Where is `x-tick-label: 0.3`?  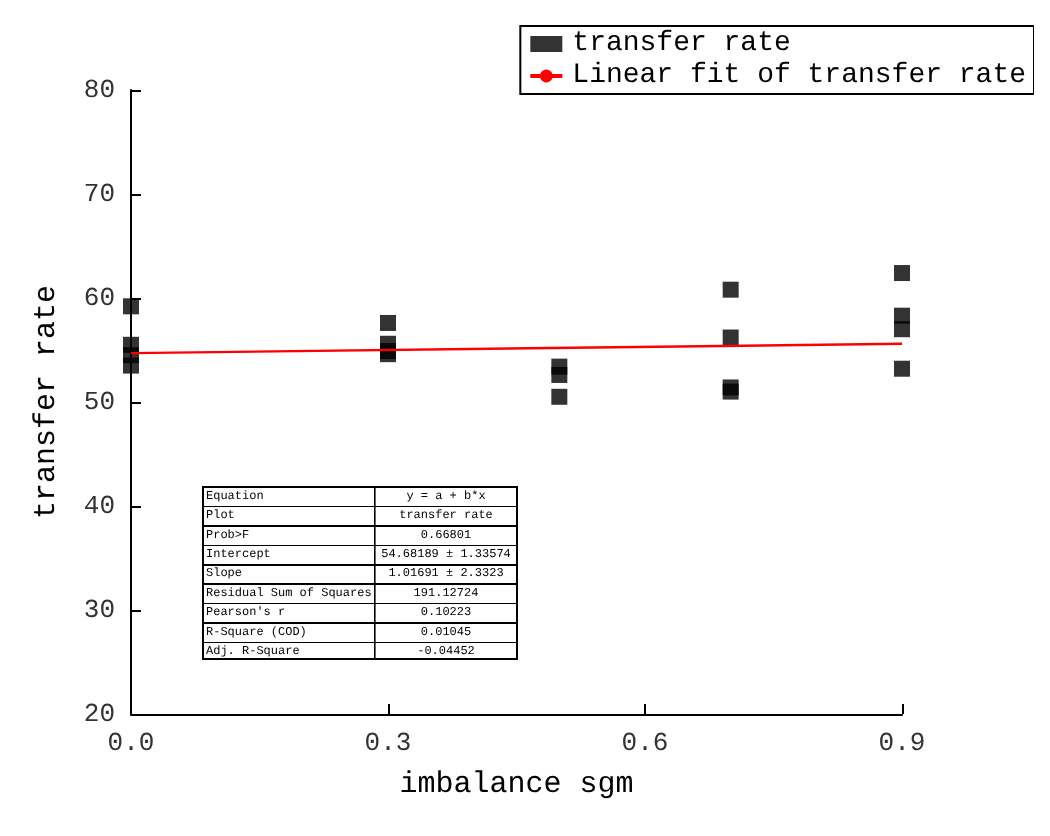
x-tick-label: 0.3 is located at coordinates (388, 743).